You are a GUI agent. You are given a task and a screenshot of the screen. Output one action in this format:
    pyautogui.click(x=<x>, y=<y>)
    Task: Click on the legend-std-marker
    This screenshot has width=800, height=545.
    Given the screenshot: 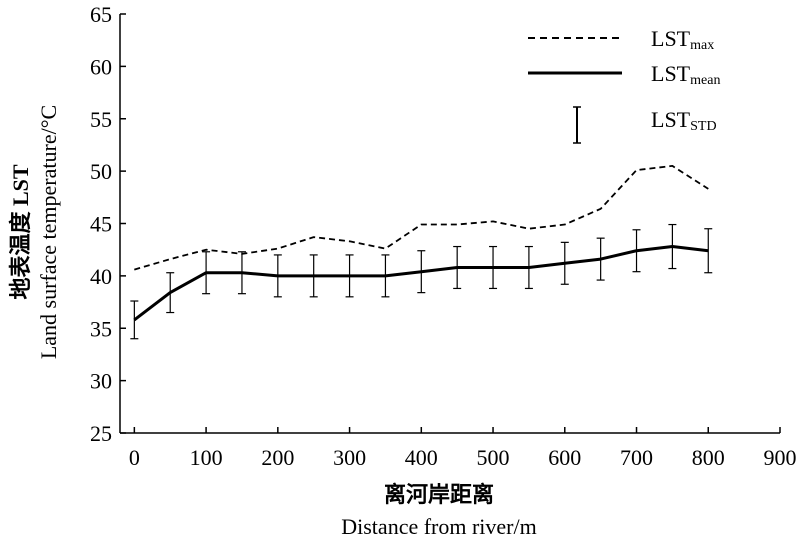 What is the action you would take?
    pyautogui.click(x=577, y=125)
    